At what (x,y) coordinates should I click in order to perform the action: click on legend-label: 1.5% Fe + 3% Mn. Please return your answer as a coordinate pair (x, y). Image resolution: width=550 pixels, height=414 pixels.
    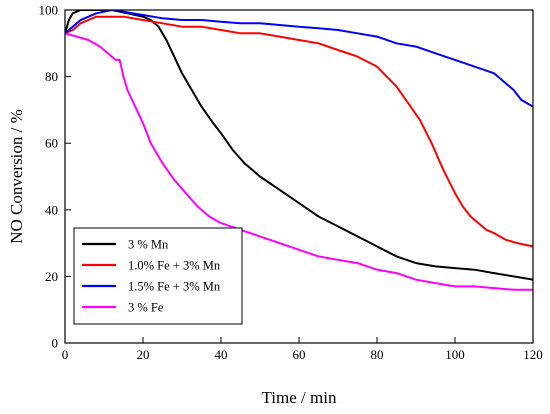
    Looking at the image, I should click on (174, 287).